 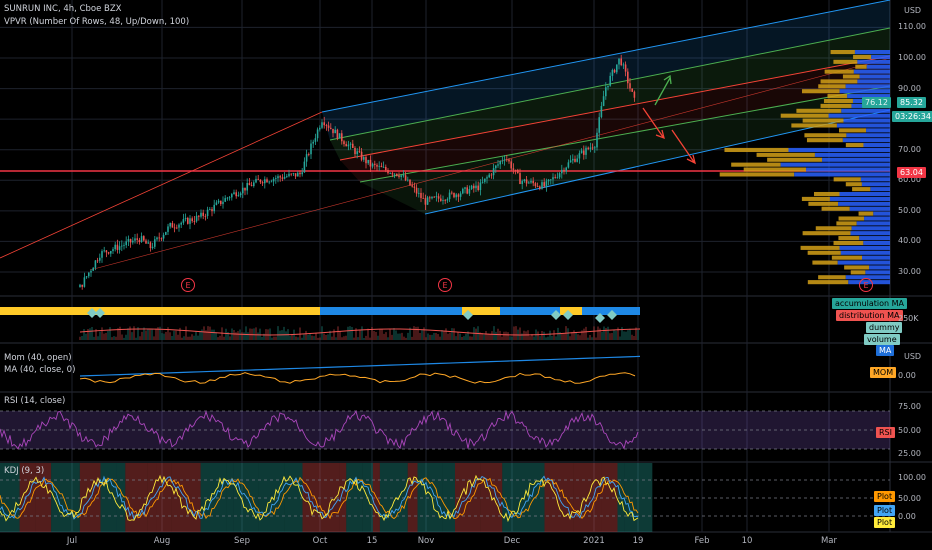 What do you see at coordinates (38, 358) in the screenshot?
I see `mom-title: Mom (40, open)` at bounding box center [38, 358].